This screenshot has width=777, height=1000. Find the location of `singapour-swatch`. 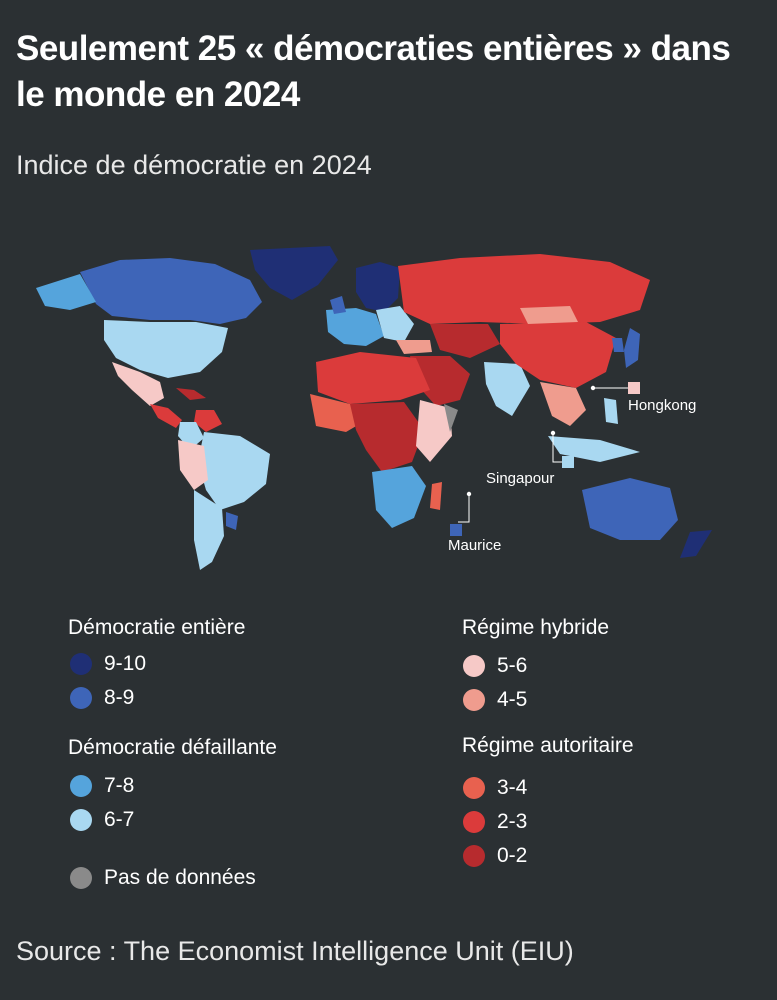

singapour-swatch is located at coordinates (568, 462).